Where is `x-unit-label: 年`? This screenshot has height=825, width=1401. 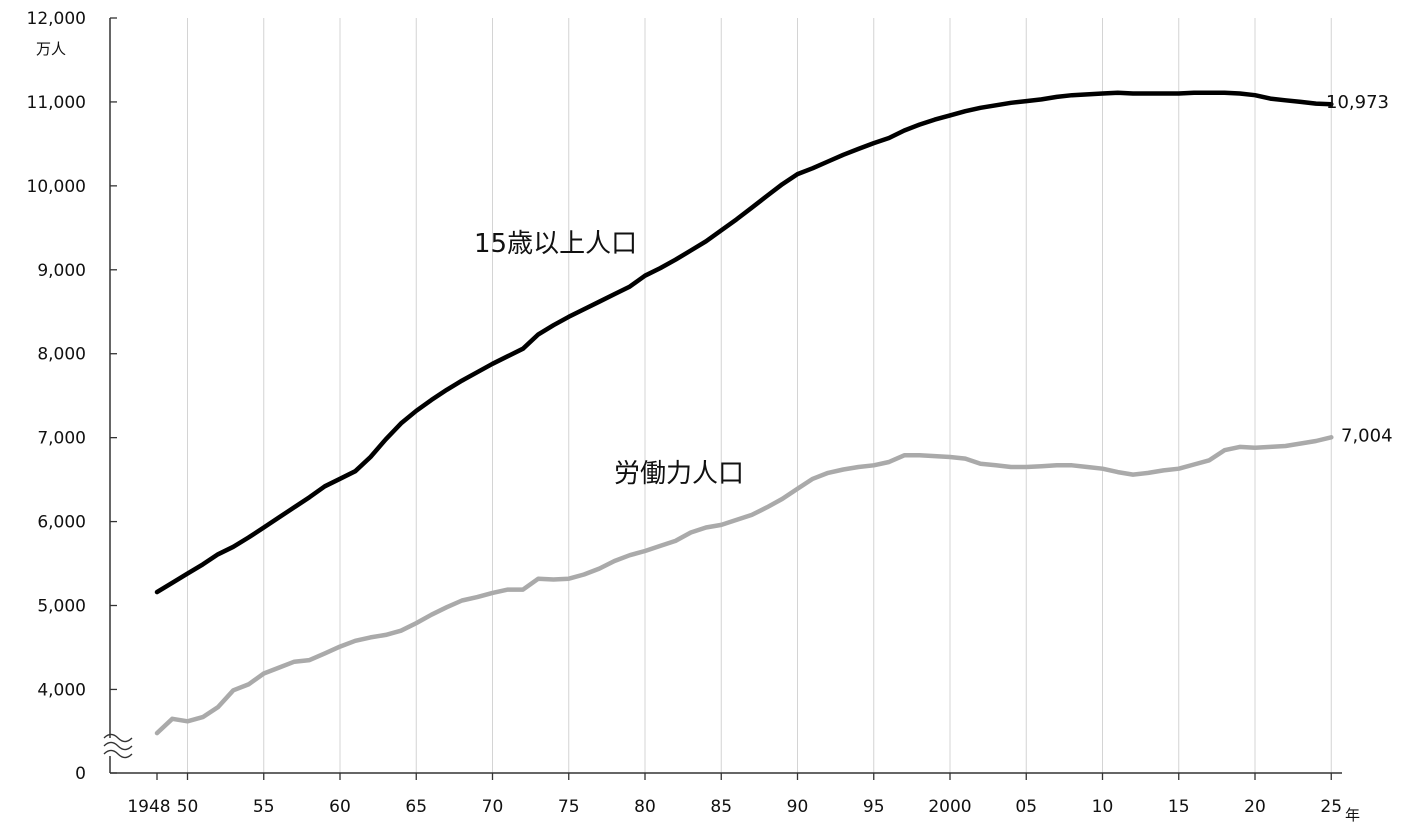 x-unit-label: 年 is located at coordinates (1352, 815).